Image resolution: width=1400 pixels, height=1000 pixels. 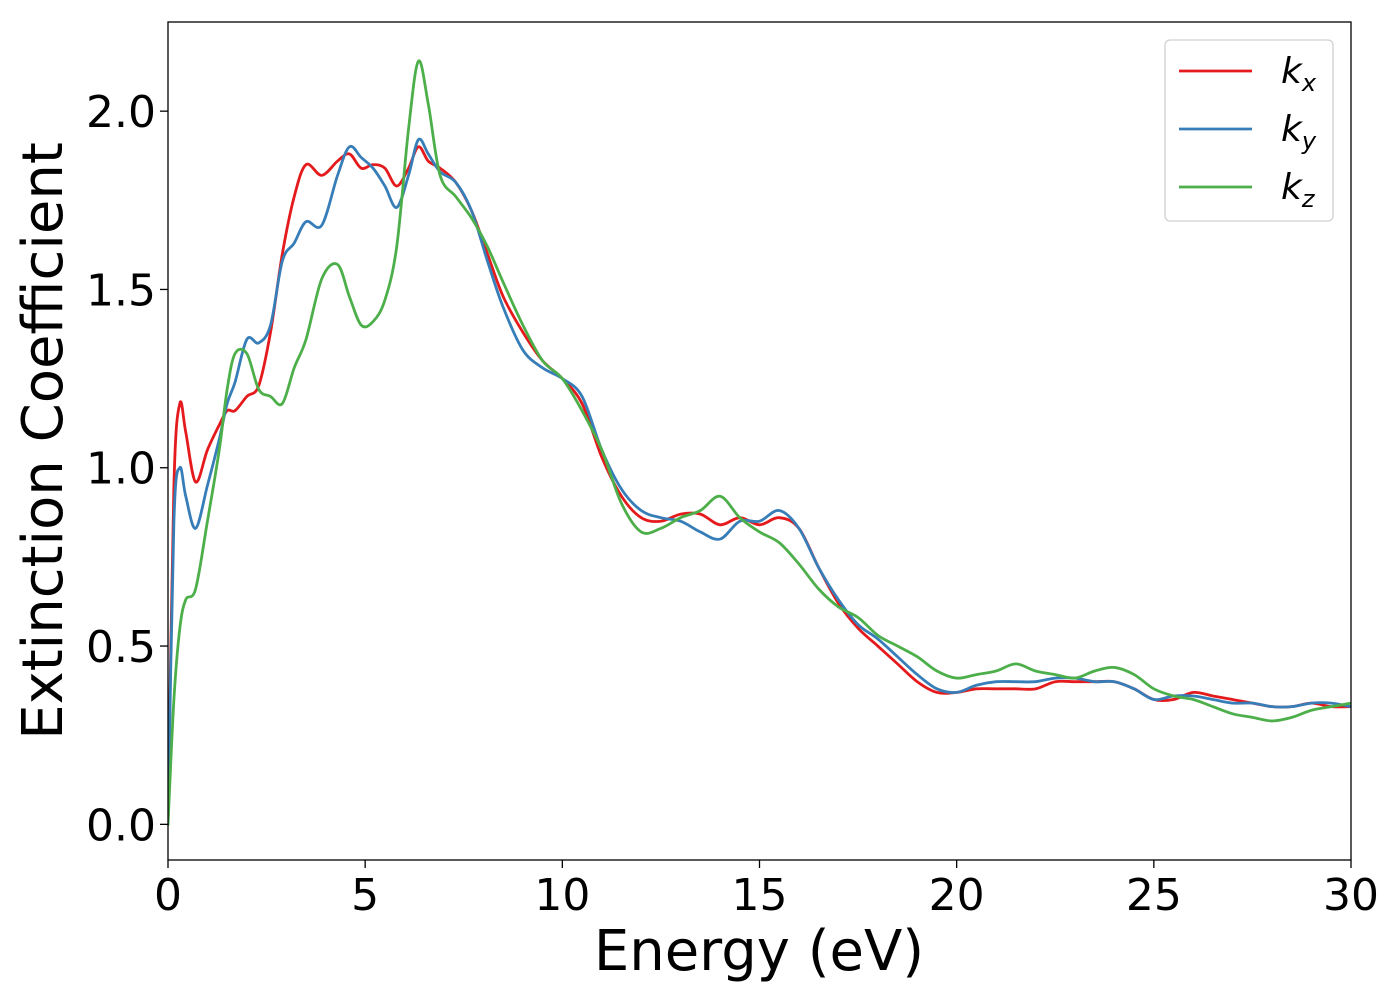 What do you see at coordinates (1351, 895) in the screenshot?
I see `x-tick-label: 30` at bounding box center [1351, 895].